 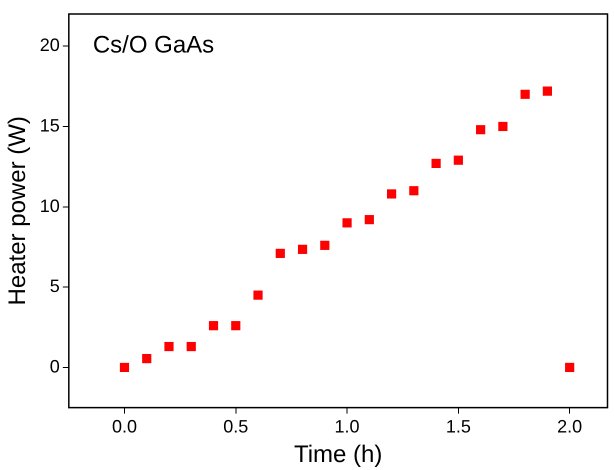 What do you see at coordinates (569, 426) in the screenshot?
I see `x-tick-label: 2.0` at bounding box center [569, 426].